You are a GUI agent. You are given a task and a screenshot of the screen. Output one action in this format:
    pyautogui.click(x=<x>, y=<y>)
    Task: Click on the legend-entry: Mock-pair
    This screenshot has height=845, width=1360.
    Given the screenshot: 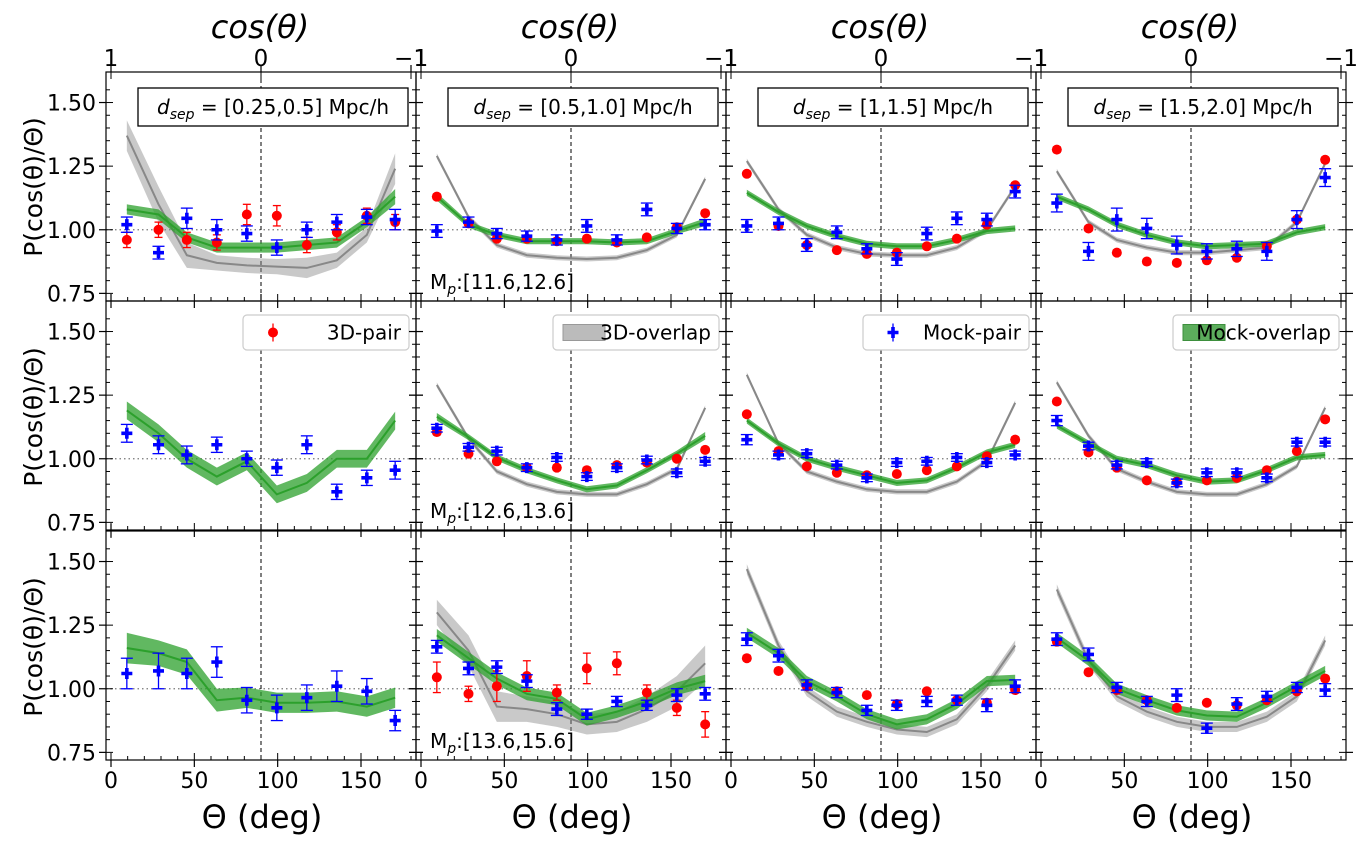 What is the action you would take?
    pyautogui.click(x=946, y=332)
    